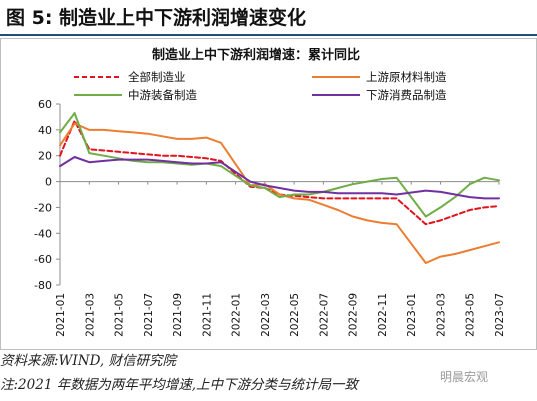  What do you see at coordinates (256, 55) in the screenshot?
I see `chart-title: 制造业上中下游利润增速：累计同比` at bounding box center [256, 55].